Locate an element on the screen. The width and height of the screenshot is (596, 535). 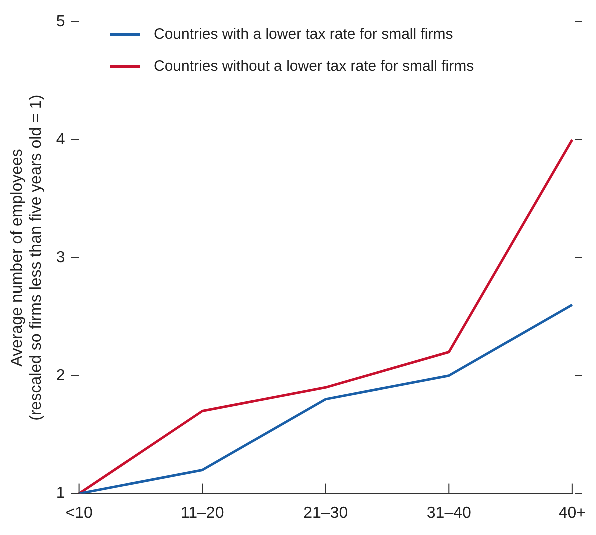
x-tick-label: 21–30 is located at coordinates (326, 513).